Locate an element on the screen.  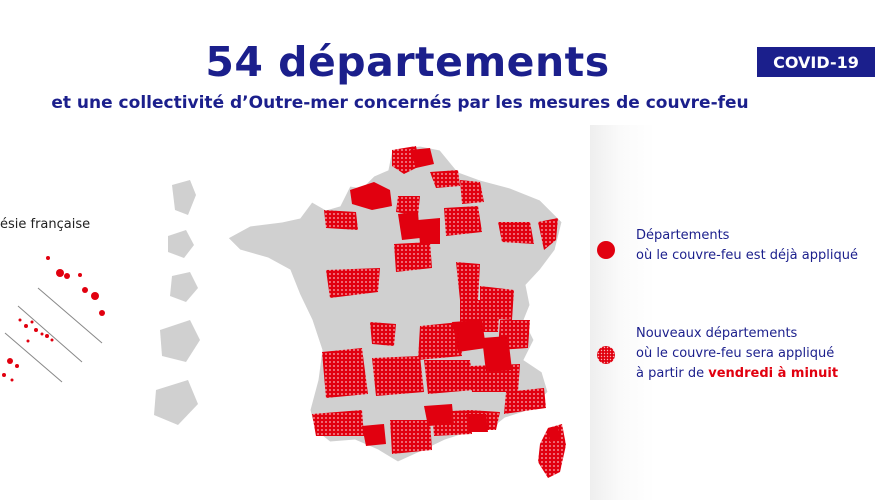
legend-solid-dot-icon is located at coordinates (606, 250).